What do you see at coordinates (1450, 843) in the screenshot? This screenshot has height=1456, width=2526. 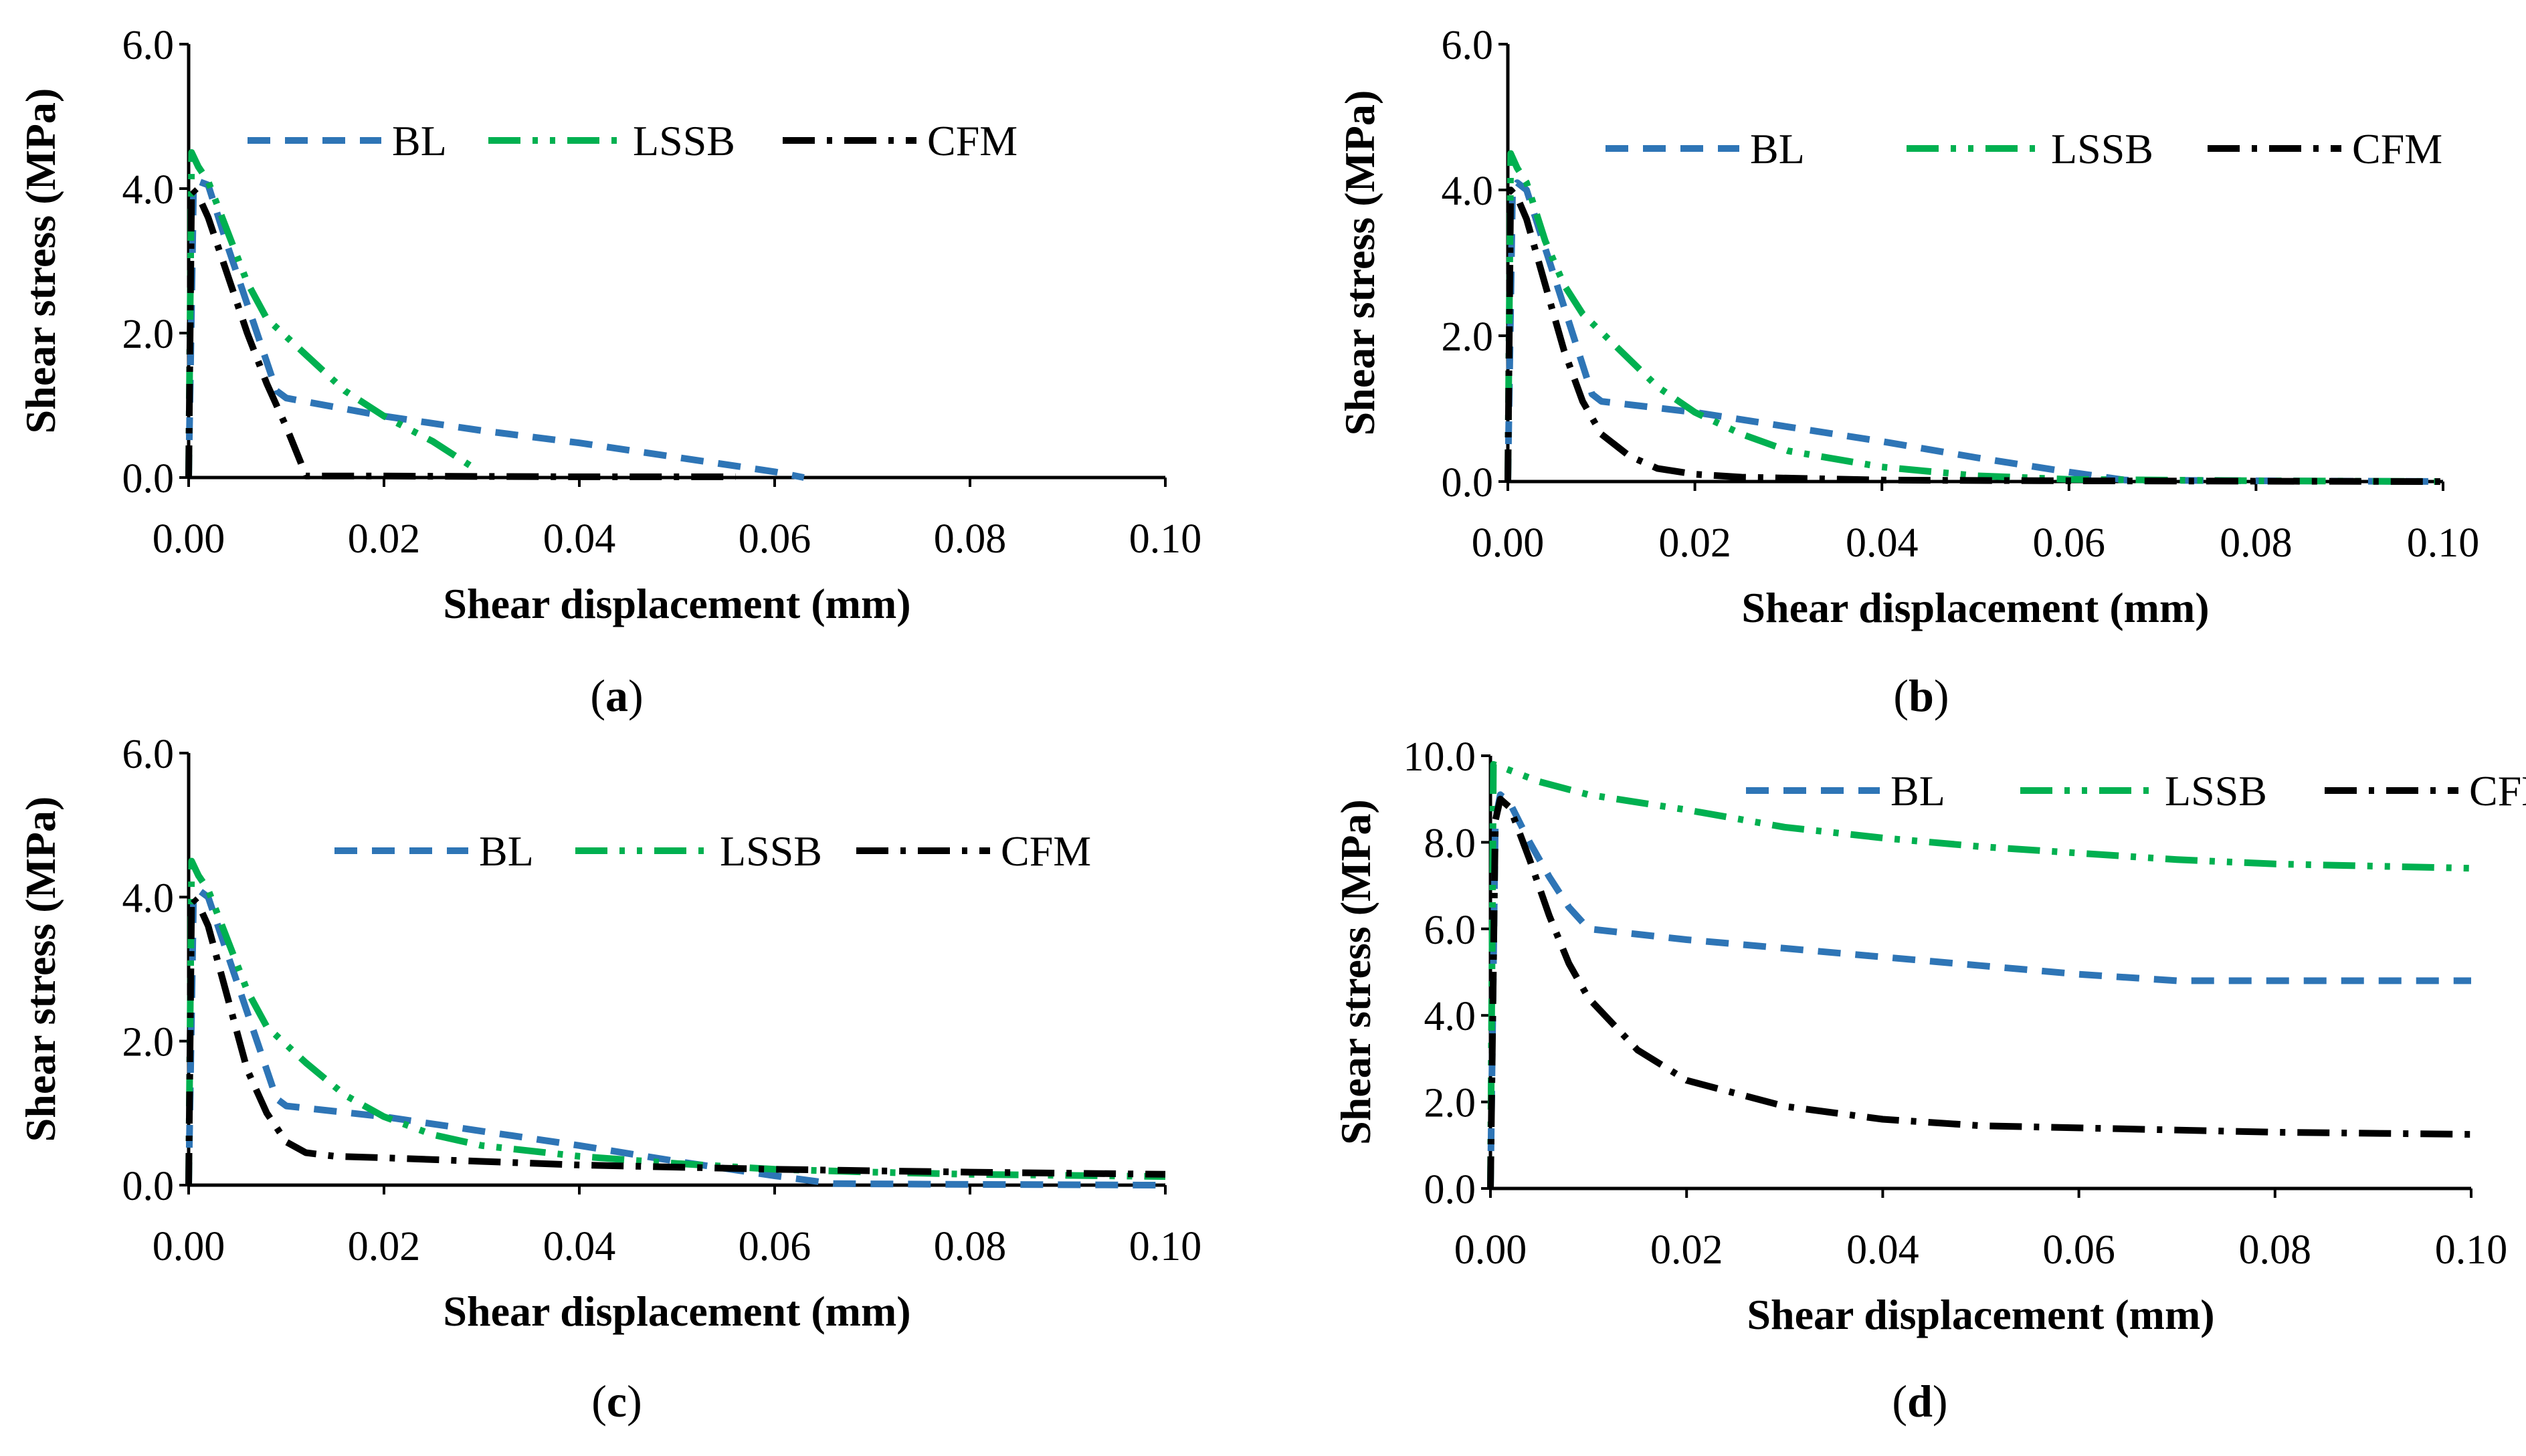 I see `y-tick-label: 8.0` at bounding box center [1450, 843].